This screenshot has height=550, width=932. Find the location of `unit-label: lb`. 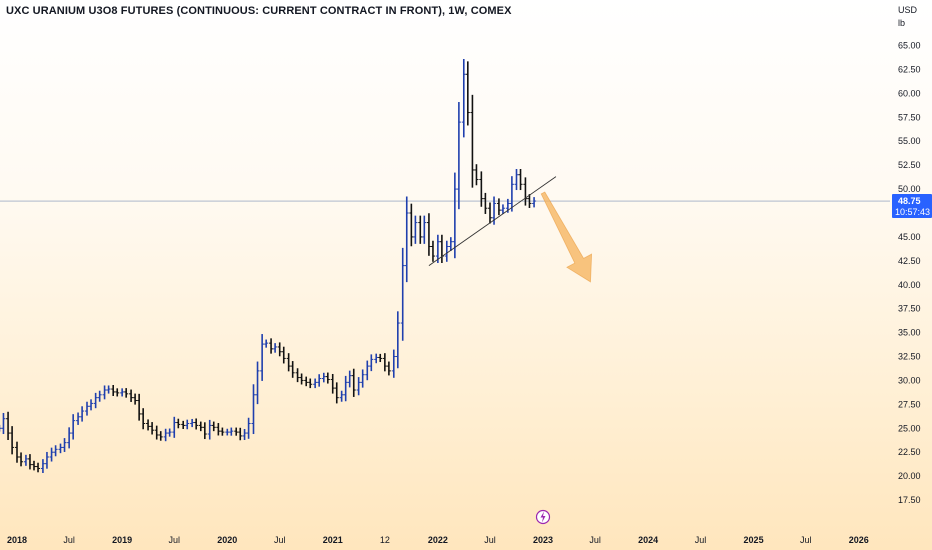

unit-label: lb is located at coordinates (901, 23).